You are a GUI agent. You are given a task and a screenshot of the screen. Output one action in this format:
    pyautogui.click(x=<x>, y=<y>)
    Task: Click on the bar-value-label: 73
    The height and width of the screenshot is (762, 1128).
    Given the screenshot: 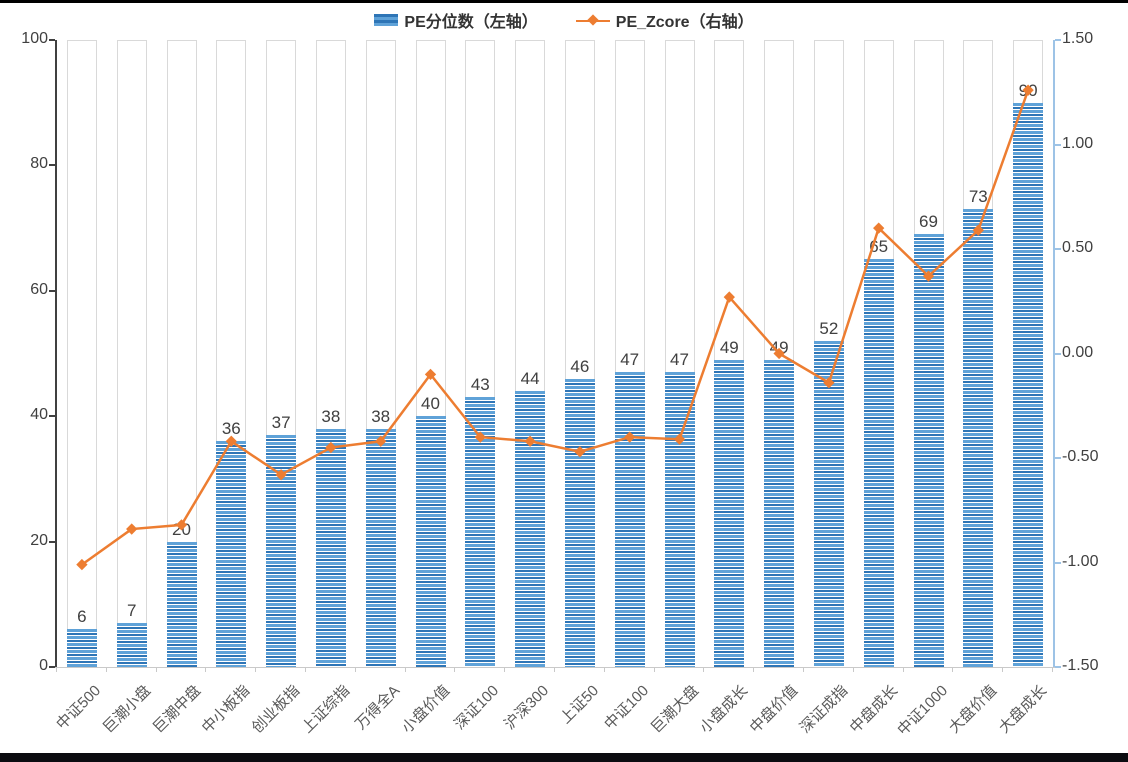 What is the action you would take?
    pyautogui.click(x=978, y=197)
    